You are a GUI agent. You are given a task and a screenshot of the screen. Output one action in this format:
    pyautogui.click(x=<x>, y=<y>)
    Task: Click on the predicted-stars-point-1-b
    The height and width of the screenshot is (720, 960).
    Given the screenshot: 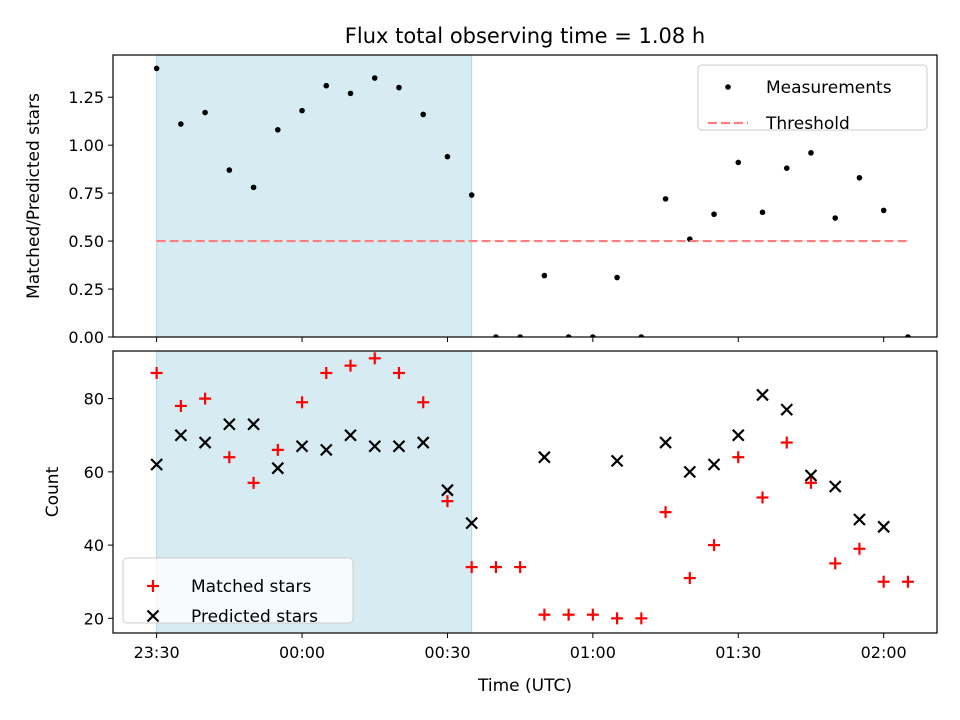 What is the action you would take?
    pyautogui.click(x=181, y=435)
    